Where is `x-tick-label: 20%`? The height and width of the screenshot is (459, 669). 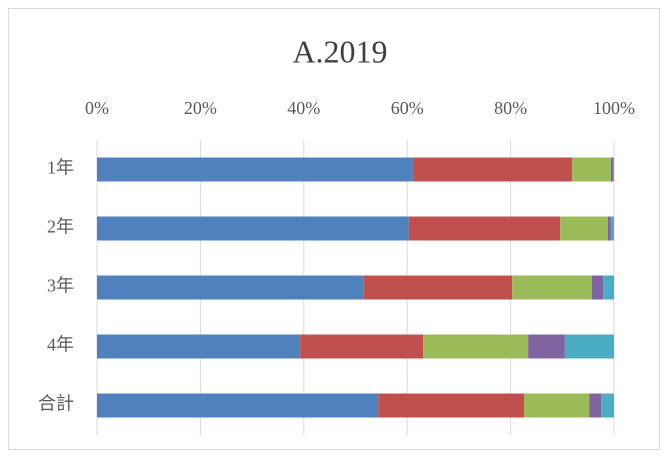 x-tick-label: 20% is located at coordinates (200, 108).